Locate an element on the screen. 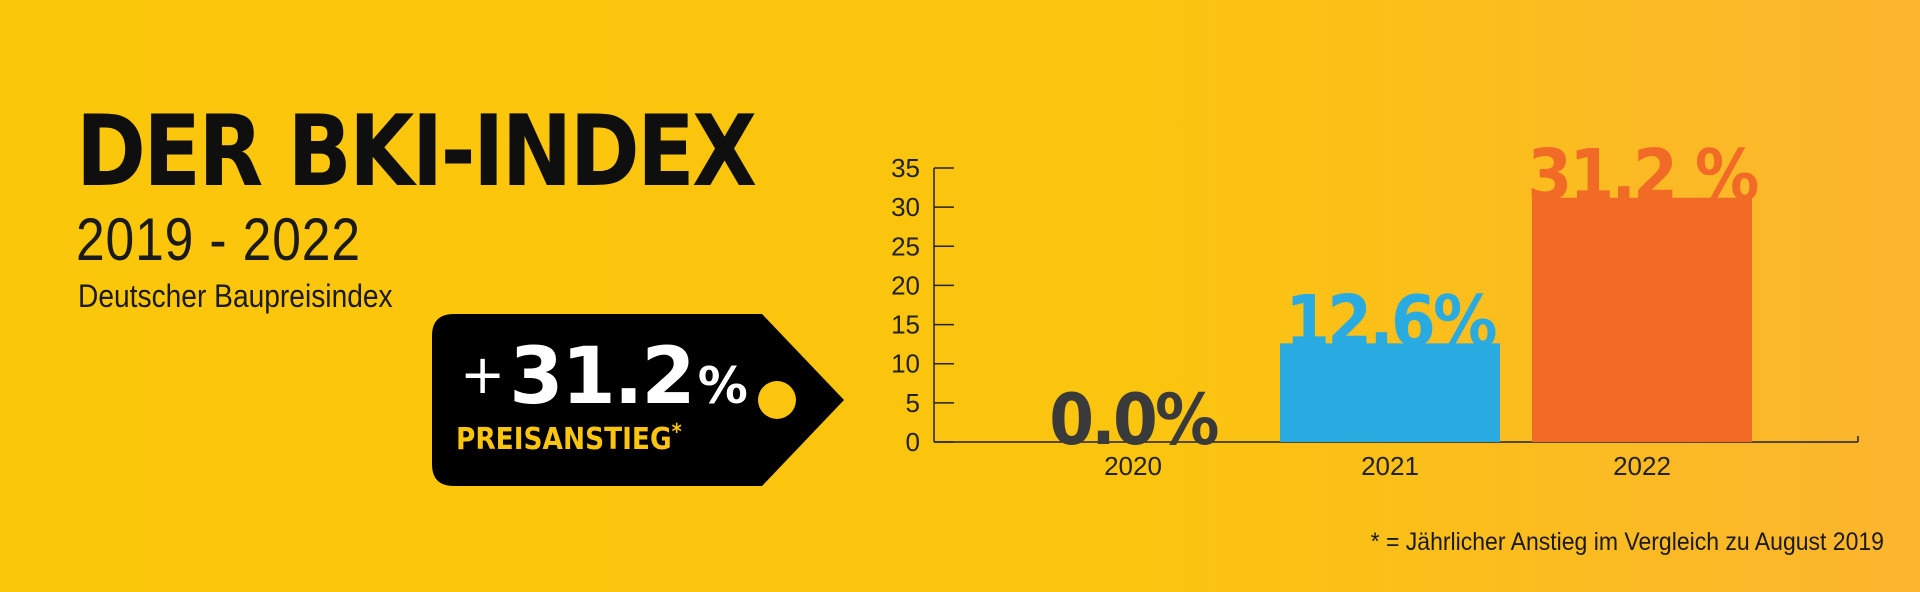 This screenshot has height=592, width=1920. y-tick-label: 5 is located at coordinates (913, 403).